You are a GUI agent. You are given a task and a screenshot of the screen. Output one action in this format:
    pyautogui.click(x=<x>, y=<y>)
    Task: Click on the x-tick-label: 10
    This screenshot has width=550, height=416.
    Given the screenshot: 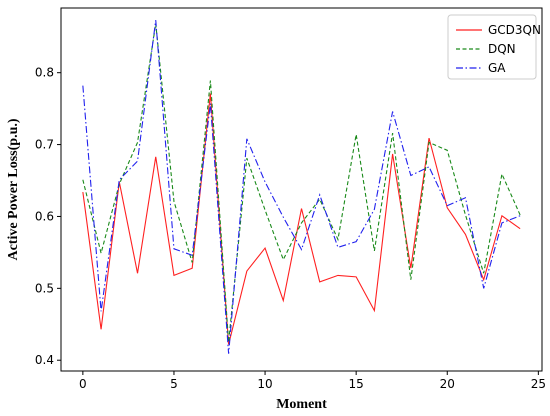 What is the action you would take?
    pyautogui.click(x=264, y=384)
    